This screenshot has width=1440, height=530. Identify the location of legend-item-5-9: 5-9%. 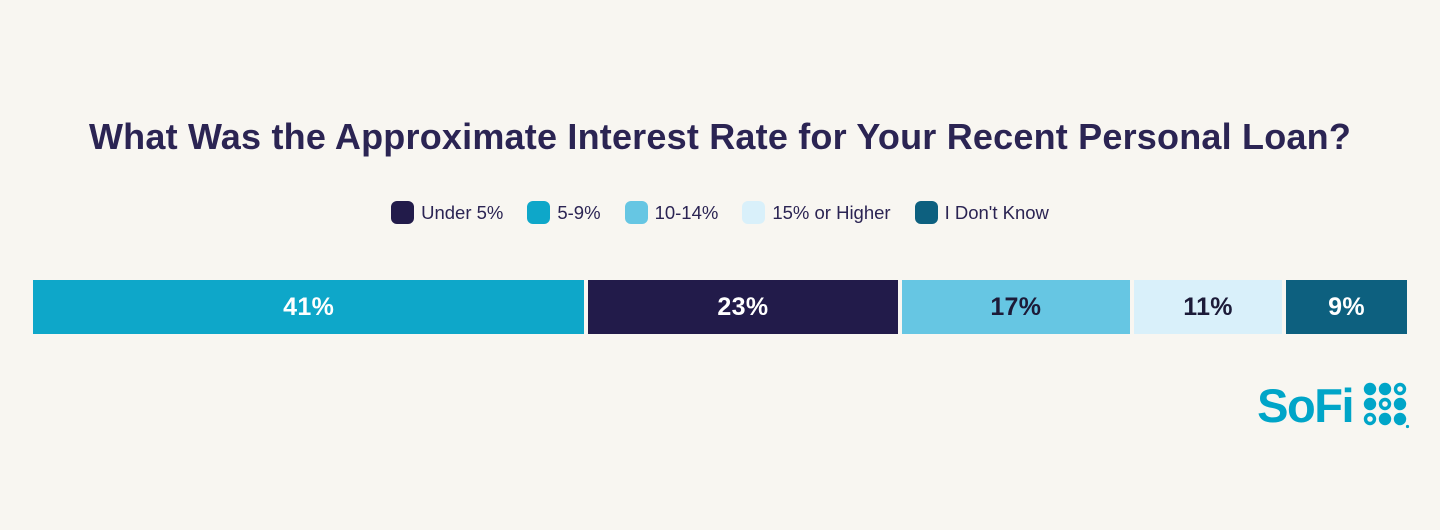
(564, 212).